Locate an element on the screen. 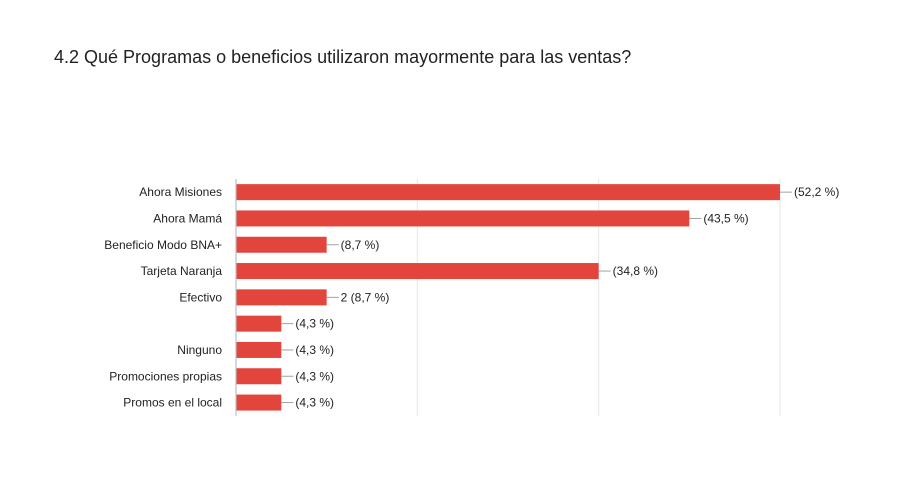  category-label: Promos en el local is located at coordinates (172, 403).